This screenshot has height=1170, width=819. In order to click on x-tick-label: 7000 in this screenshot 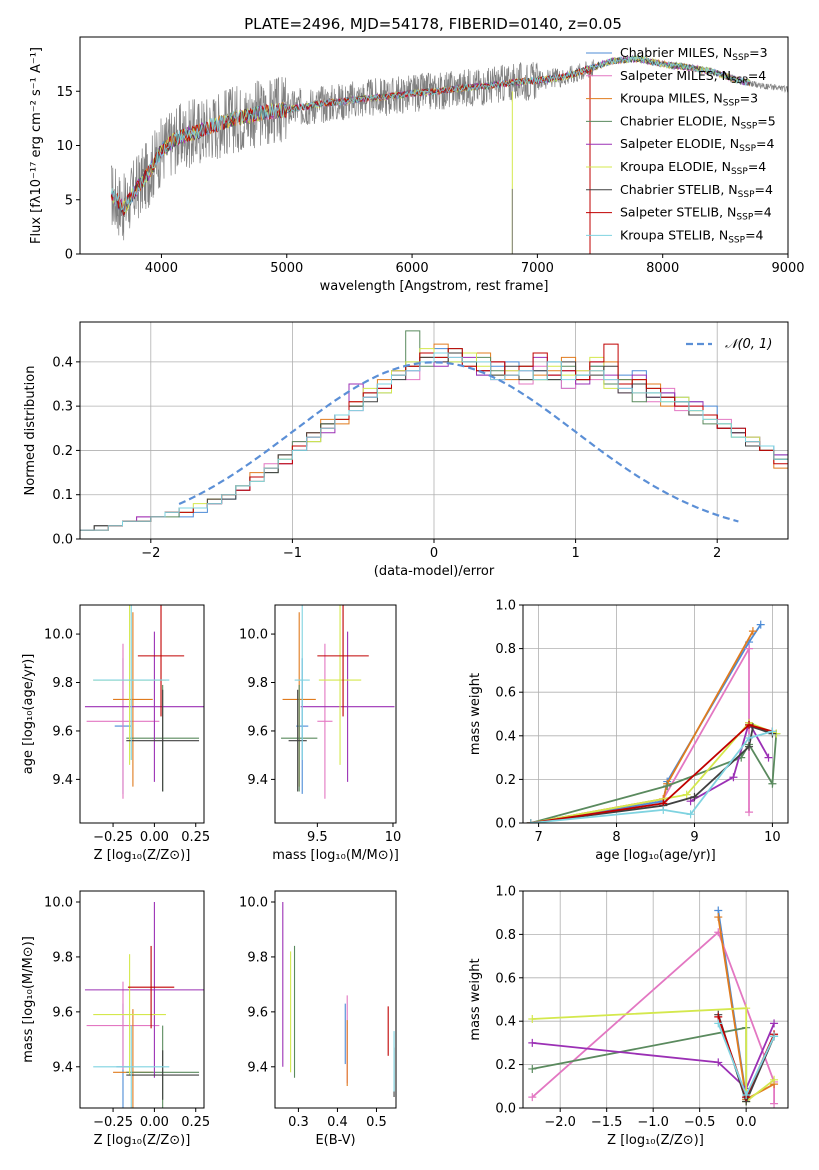, I will do `click(537, 268)`.